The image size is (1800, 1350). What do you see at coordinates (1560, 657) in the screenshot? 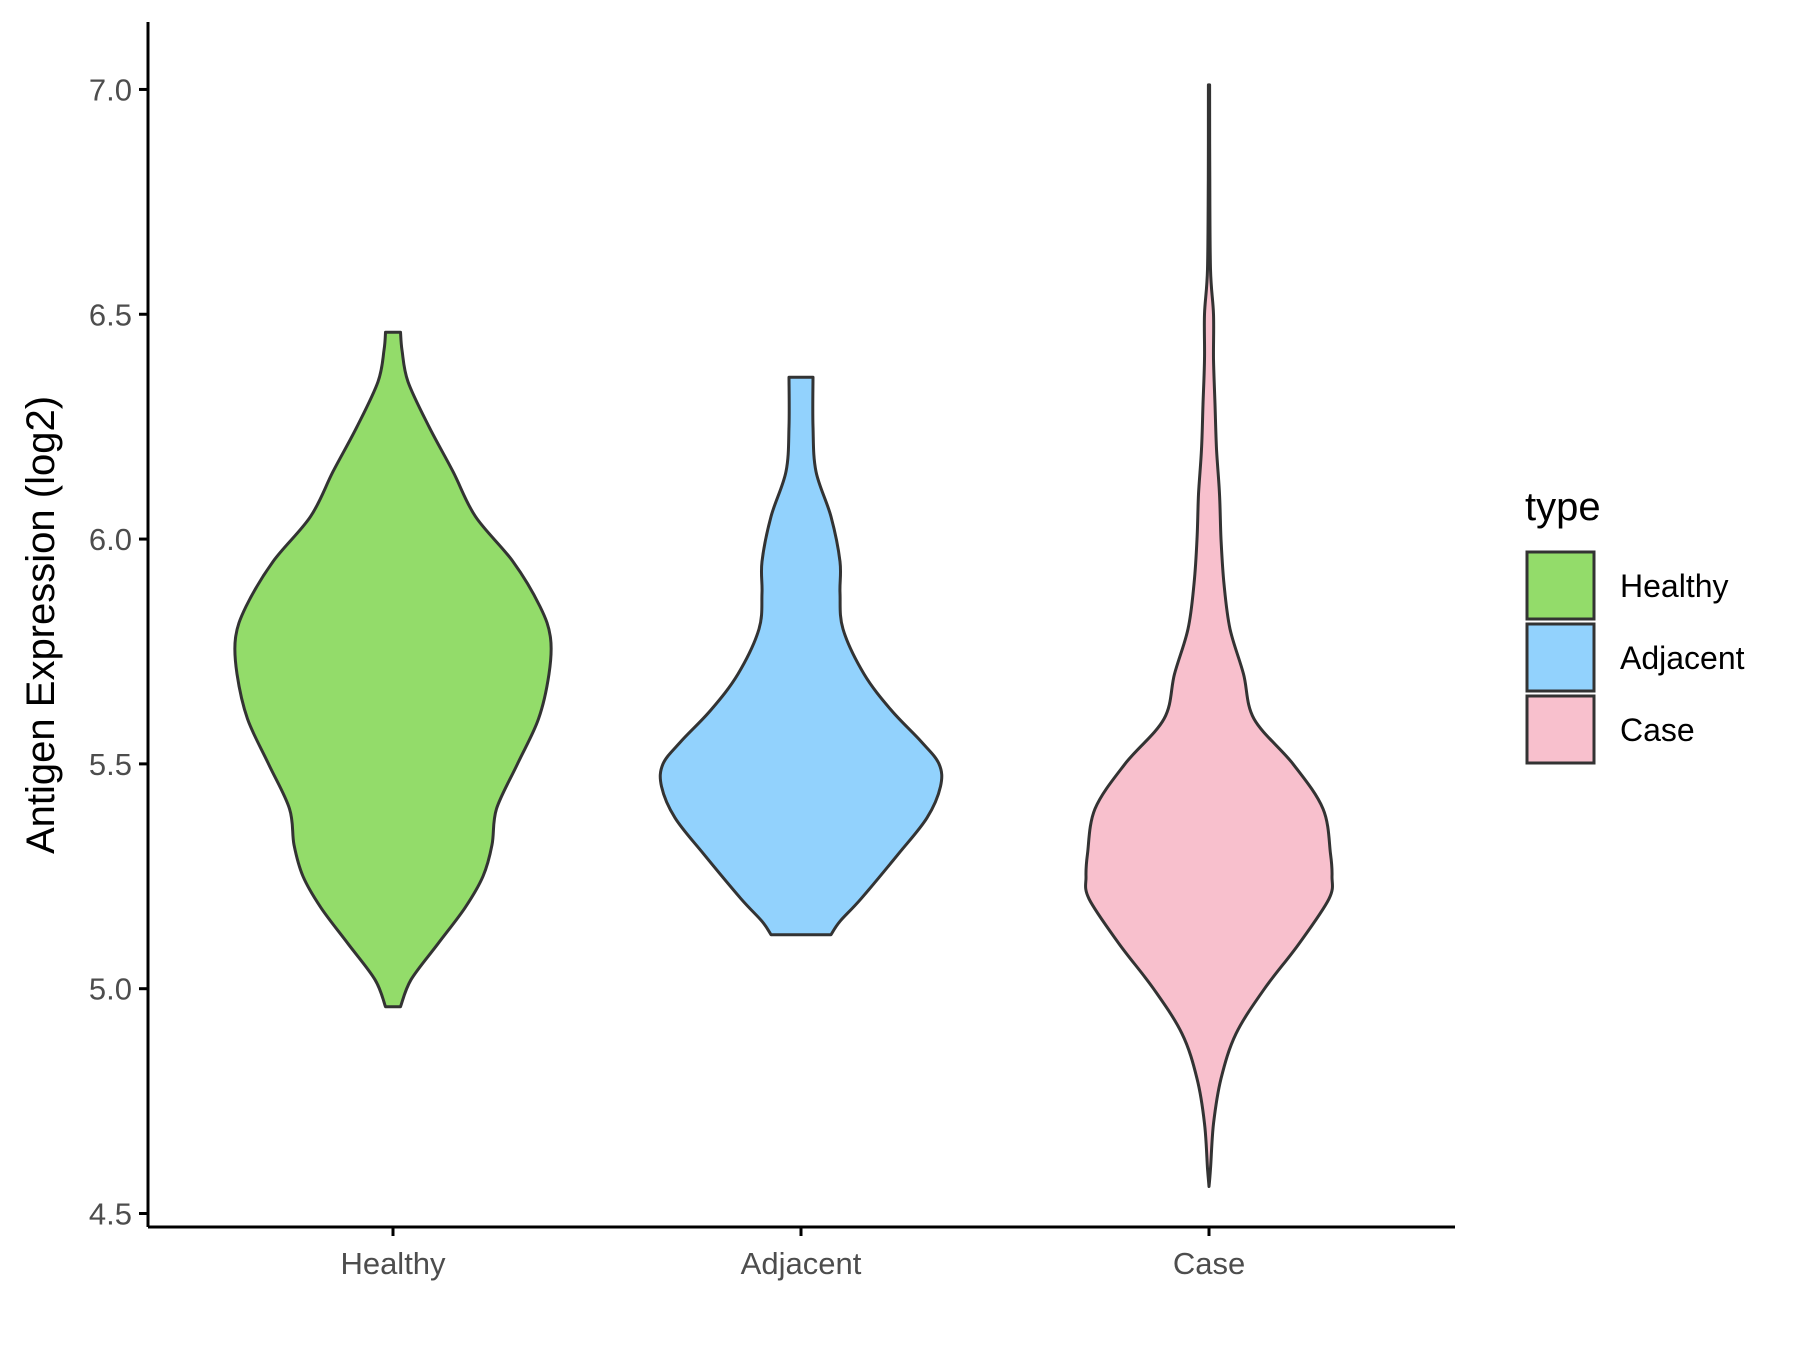
I see `legend-swatch-adjacent` at bounding box center [1560, 657].